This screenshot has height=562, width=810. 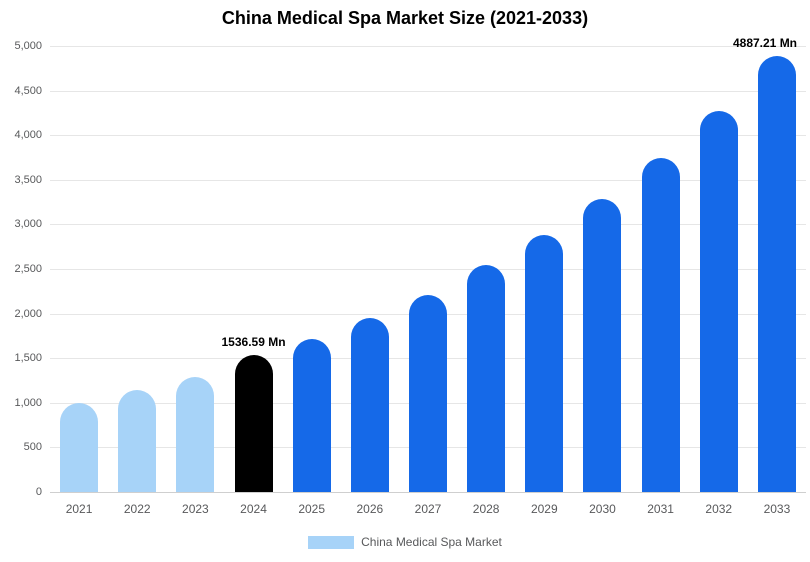 What do you see at coordinates (28, 358) in the screenshot?
I see `y-axis-tick-1500: 1,500` at bounding box center [28, 358].